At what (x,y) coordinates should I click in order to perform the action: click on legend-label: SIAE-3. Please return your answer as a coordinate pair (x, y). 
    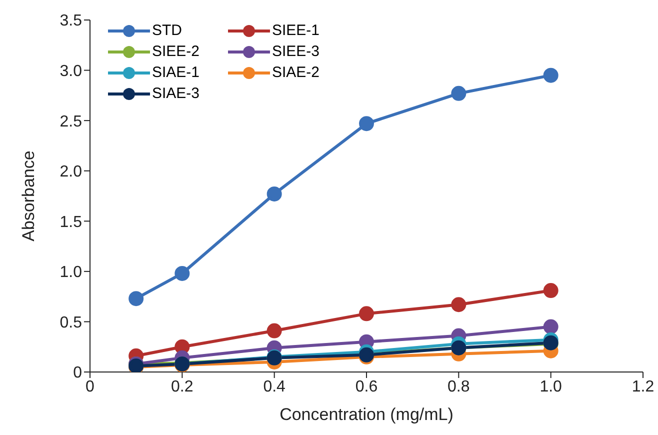
    Looking at the image, I should click on (176, 93).